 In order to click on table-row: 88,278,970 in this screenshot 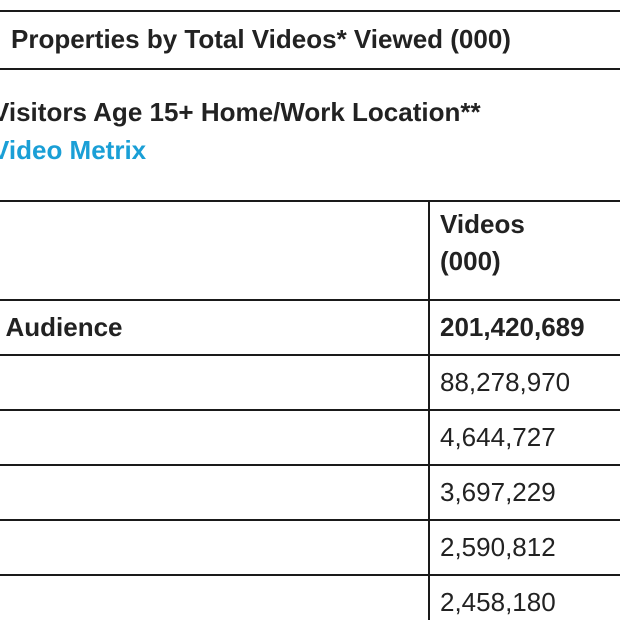, I will do `click(310, 382)`.